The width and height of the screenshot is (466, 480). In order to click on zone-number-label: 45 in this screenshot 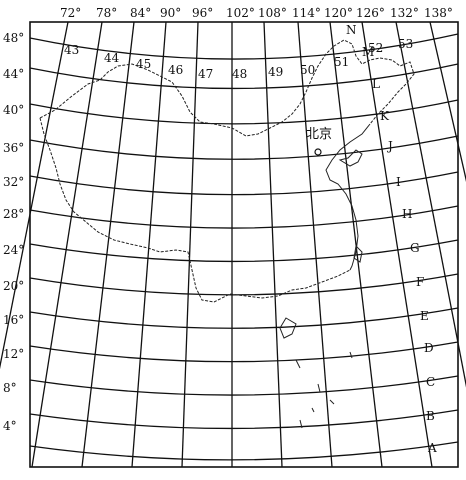, I will do `click(143, 64)`.